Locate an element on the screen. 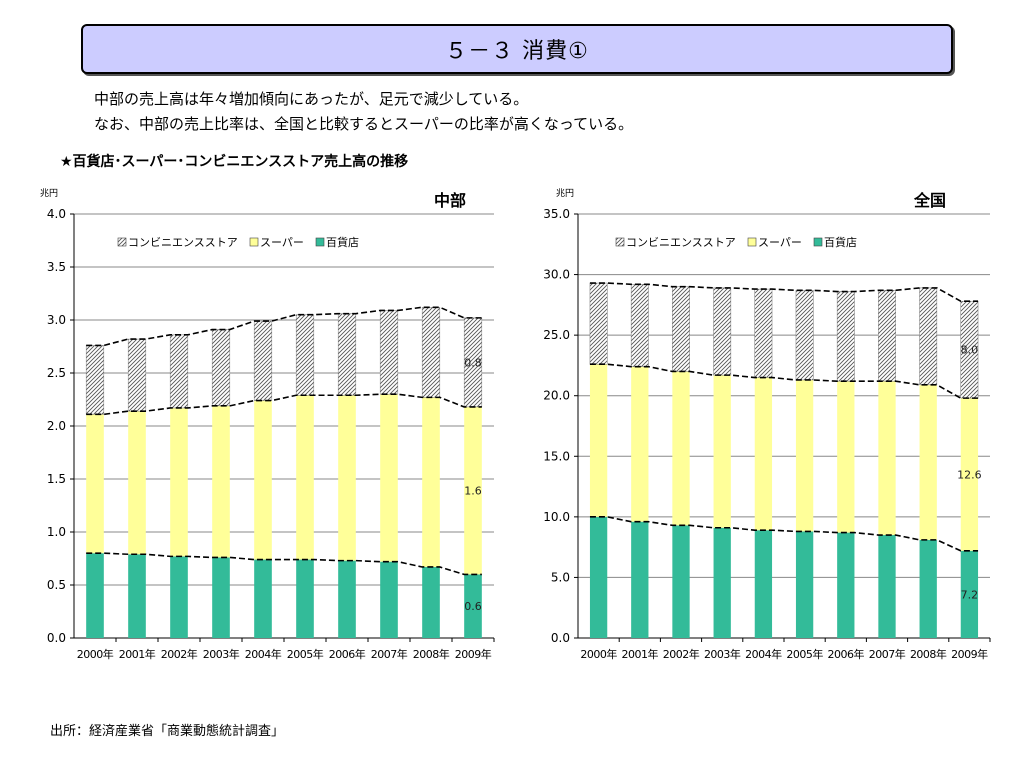 The height and width of the screenshot is (768, 1024). intro-line-1: 中部の売上高は年々増加傾向にあったが、足元で減少している。 is located at coordinates (311, 99).